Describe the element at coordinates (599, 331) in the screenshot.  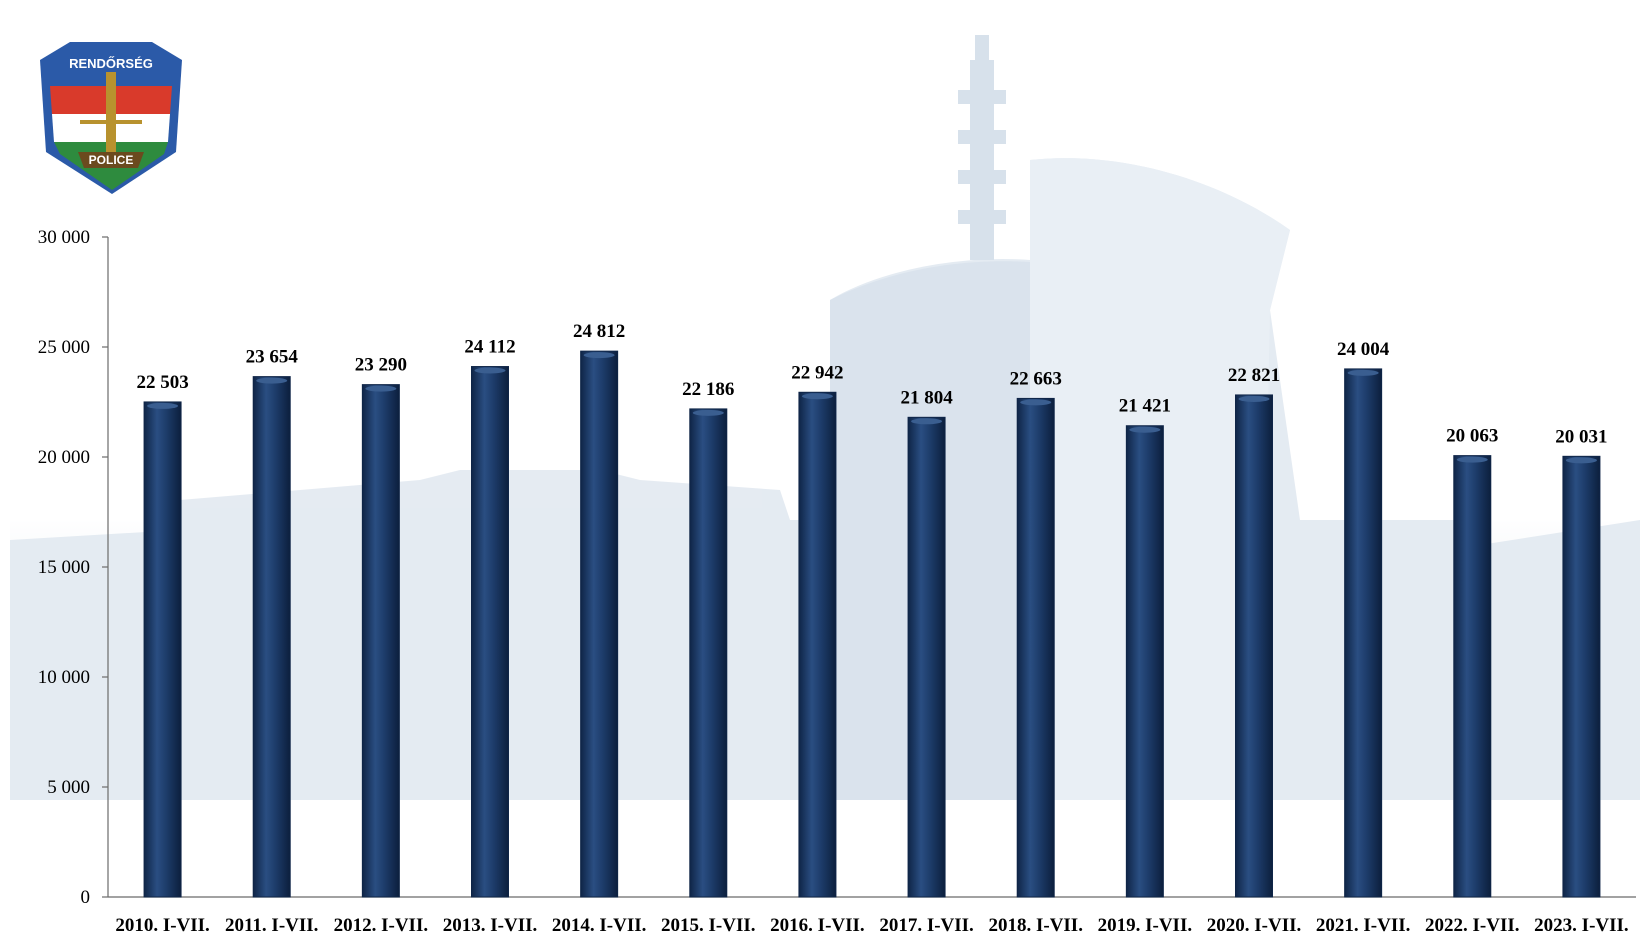
I see `data-label: 24 812` at that location.